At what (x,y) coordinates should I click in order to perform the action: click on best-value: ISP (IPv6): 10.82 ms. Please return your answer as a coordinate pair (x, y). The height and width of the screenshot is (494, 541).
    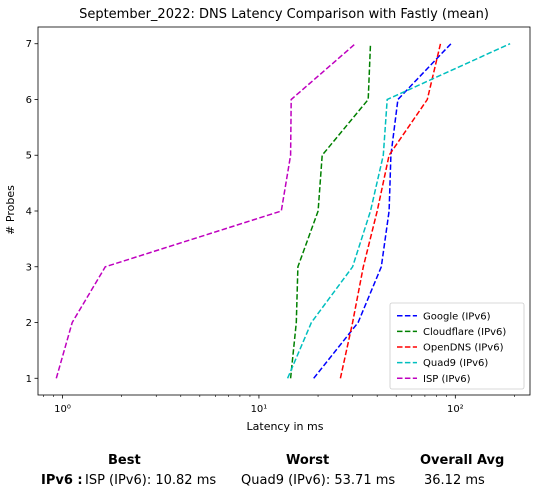
    Looking at the image, I should click on (151, 480).